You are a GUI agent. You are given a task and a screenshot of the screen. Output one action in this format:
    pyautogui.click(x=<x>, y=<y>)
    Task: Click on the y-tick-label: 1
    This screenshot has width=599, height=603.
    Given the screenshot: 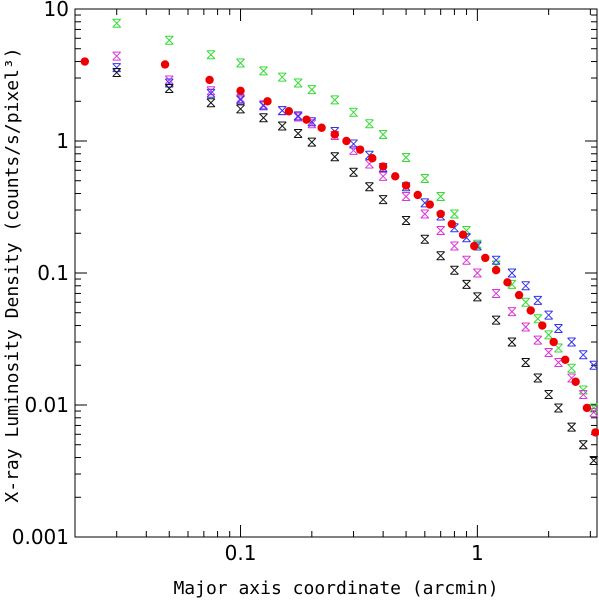 What is the action you would take?
    pyautogui.click(x=62, y=141)
    